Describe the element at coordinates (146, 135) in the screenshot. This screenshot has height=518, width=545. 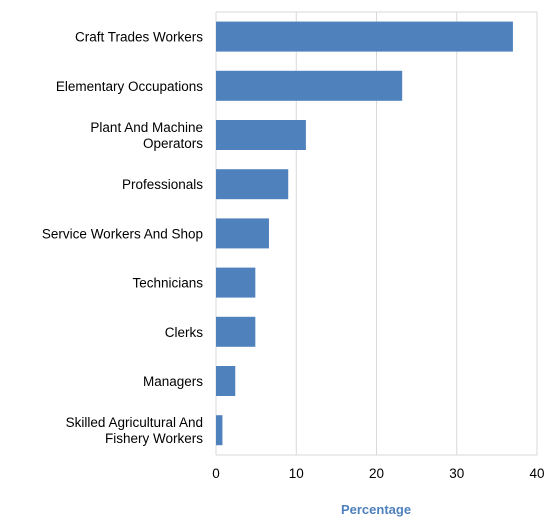
I see `category-label-2: Plant And Machine Operators` at that location.